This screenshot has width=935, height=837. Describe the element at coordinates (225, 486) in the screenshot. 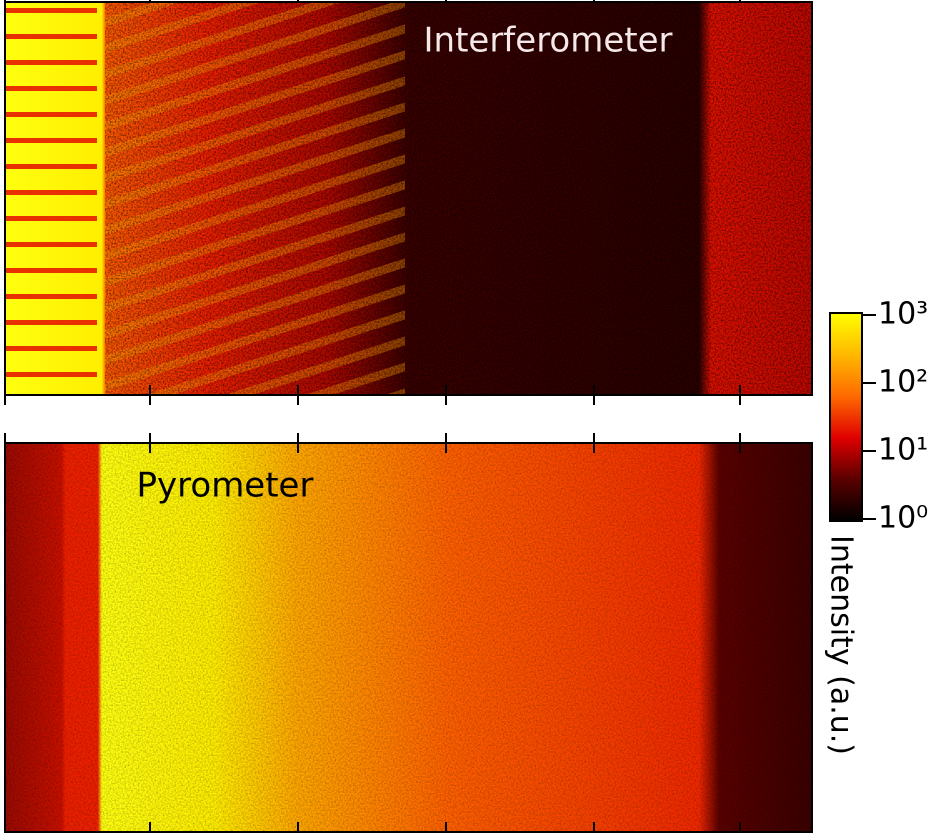

I see `panel-title: Pyrometer` at that location.